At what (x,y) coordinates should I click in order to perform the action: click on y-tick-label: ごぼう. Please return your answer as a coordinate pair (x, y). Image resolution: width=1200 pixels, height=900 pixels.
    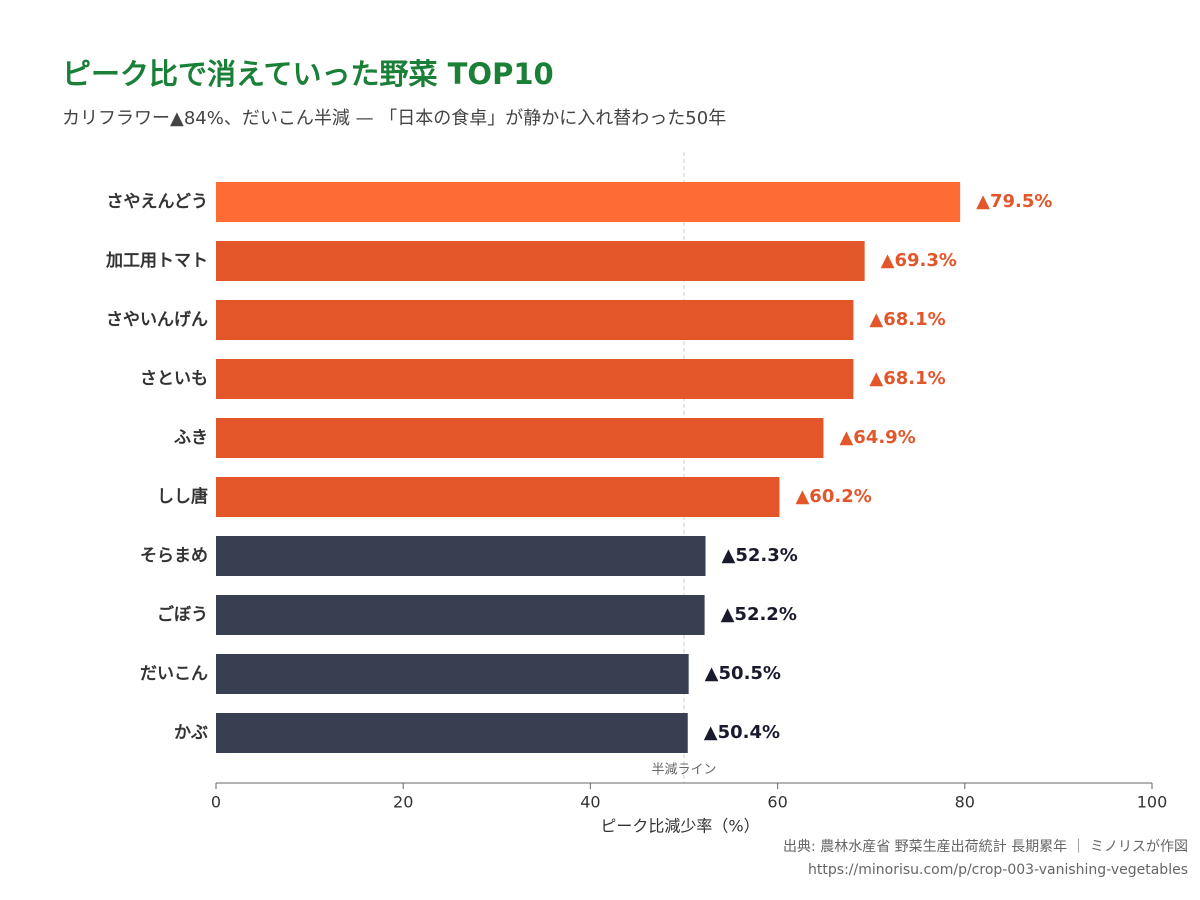
    Looking at the image, I should click on (182, 614).